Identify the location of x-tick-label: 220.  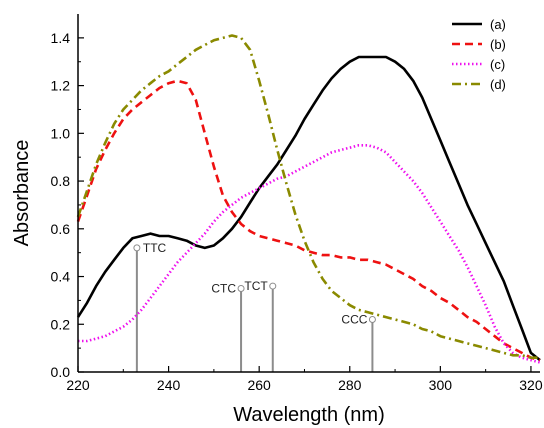
(78, 385).